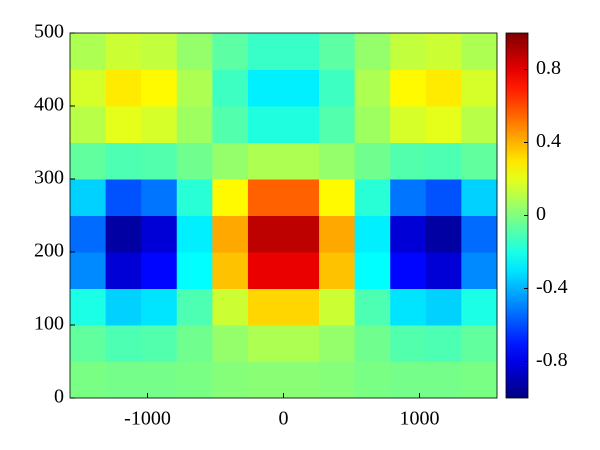 The image size is (600, 450). Describe the element at coordinates (284, 419) in the screenshot. I see `x-tick-label: 0` at that location.